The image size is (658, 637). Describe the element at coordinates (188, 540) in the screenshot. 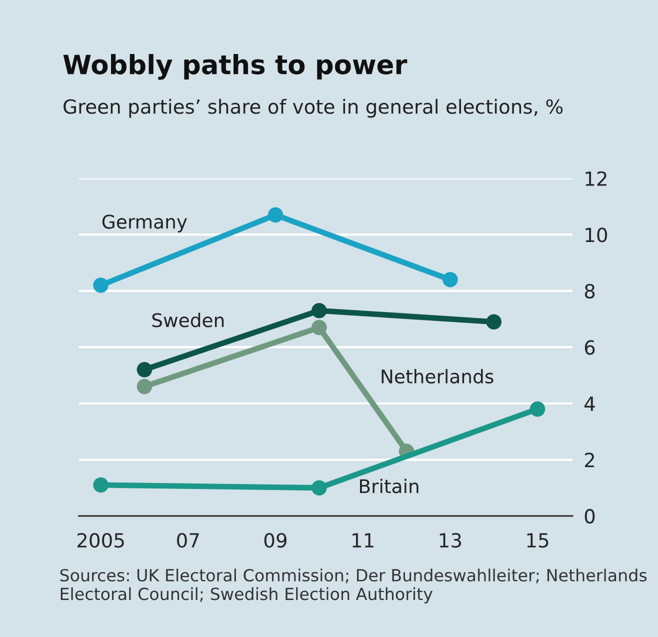

I see `x-tick-label: 07` at that location.